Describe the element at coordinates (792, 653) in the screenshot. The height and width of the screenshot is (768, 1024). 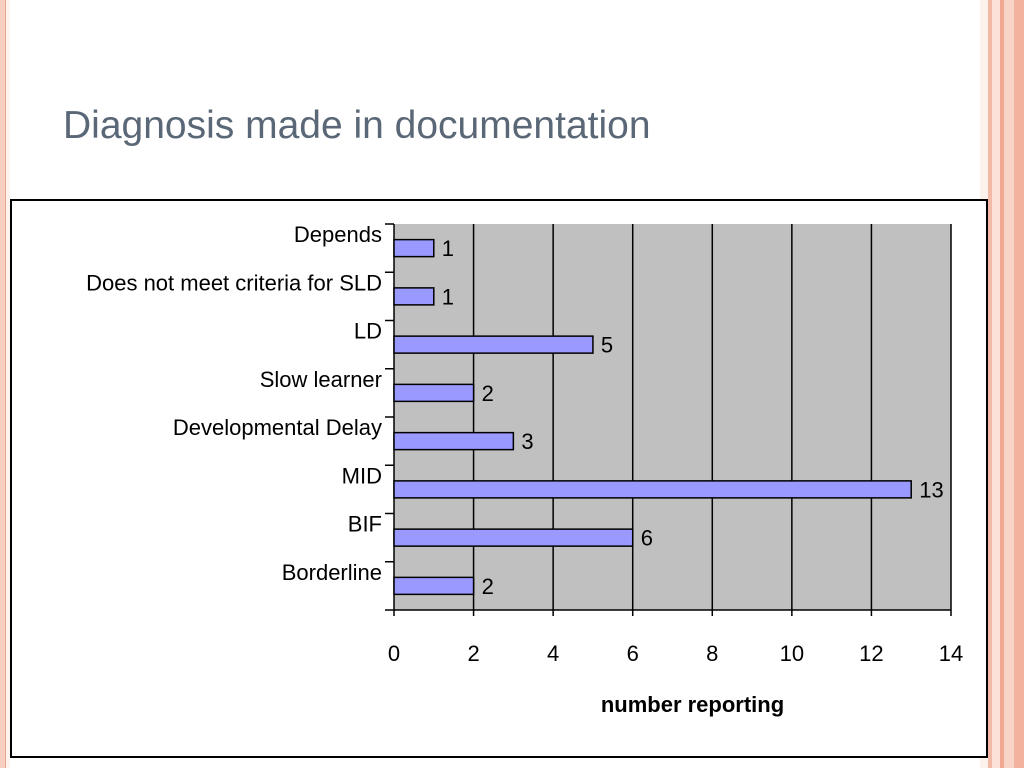
I see `x-tick-label: 10` at that location.